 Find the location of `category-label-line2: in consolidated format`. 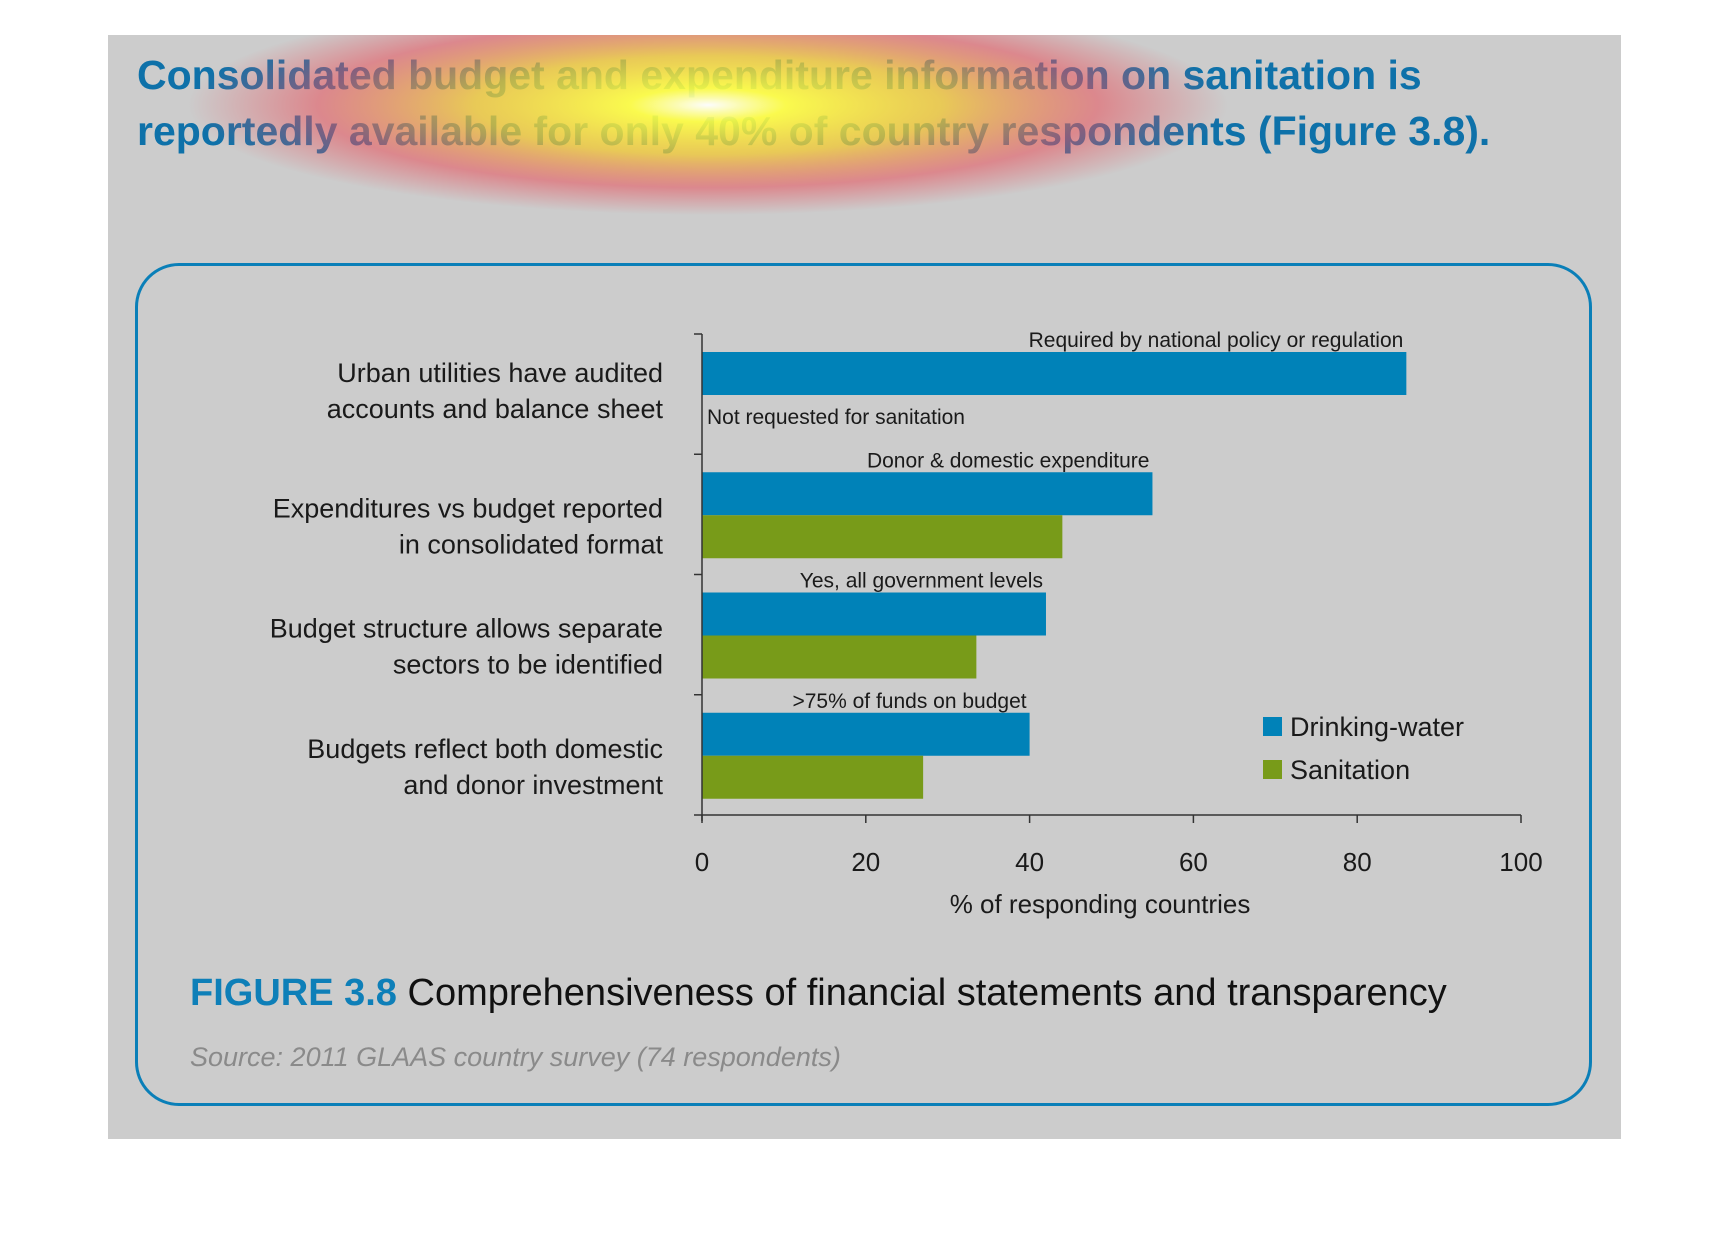

category-label-line2: in consolidated format is located at coordinates (531, 544).